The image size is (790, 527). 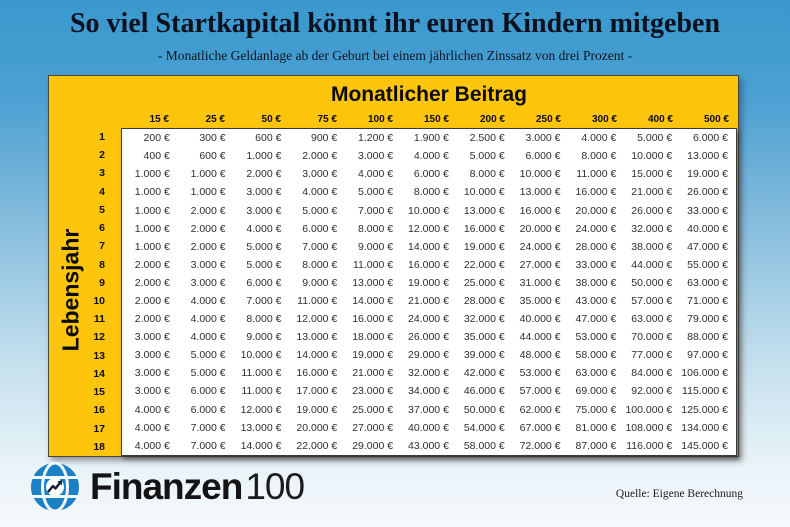 What do you see at coordinates (99, 446) in the screenshot?
I see `table-row-number: 18` at bounding box center [99, 446].